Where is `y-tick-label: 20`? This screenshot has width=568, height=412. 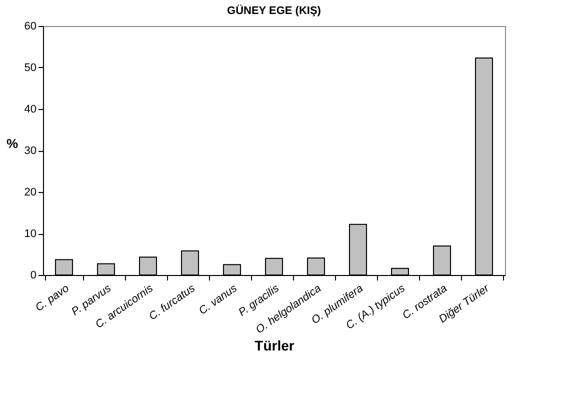
y-tick-label: 20 is located at coordinates (30, 192).